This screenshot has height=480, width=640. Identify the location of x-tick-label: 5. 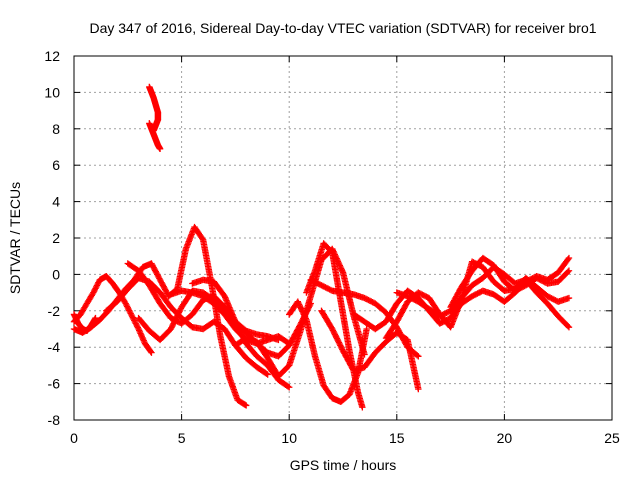
(182, 438).